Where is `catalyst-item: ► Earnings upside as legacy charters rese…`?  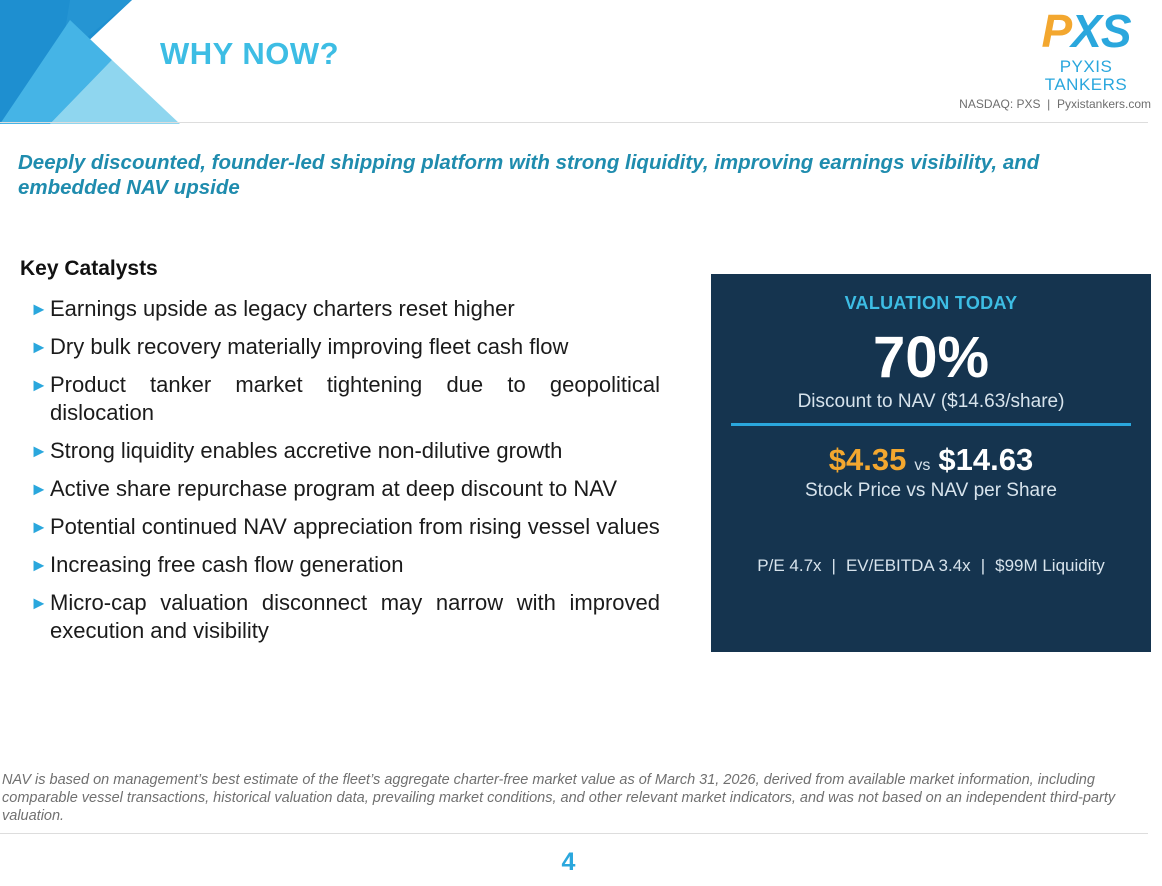 catalyst-item: ► Earnings upside as legacy charters rese… is located at coordinates (272, 308).